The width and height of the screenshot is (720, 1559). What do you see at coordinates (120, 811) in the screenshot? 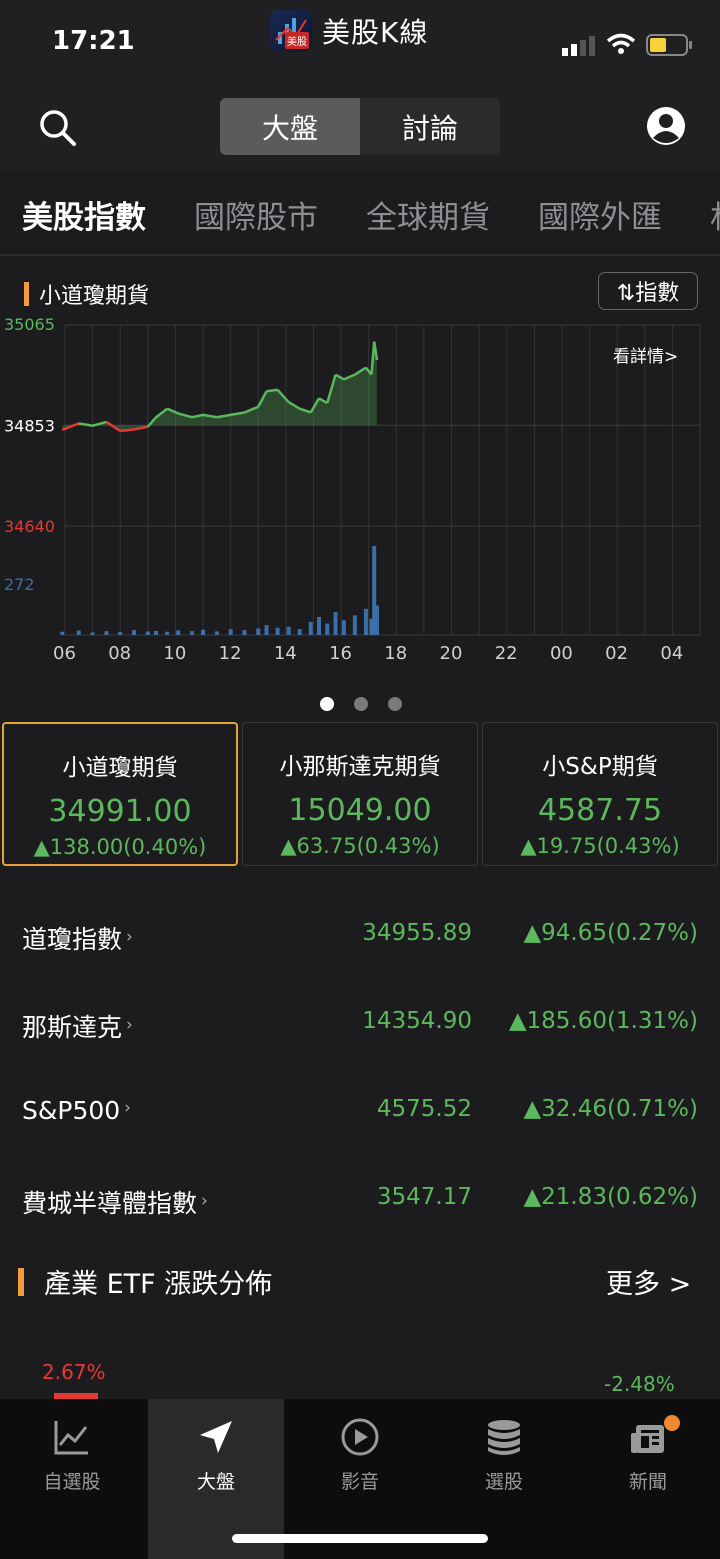
I see `futures-card-price: 34991.00` at bounding box center [120, 811].